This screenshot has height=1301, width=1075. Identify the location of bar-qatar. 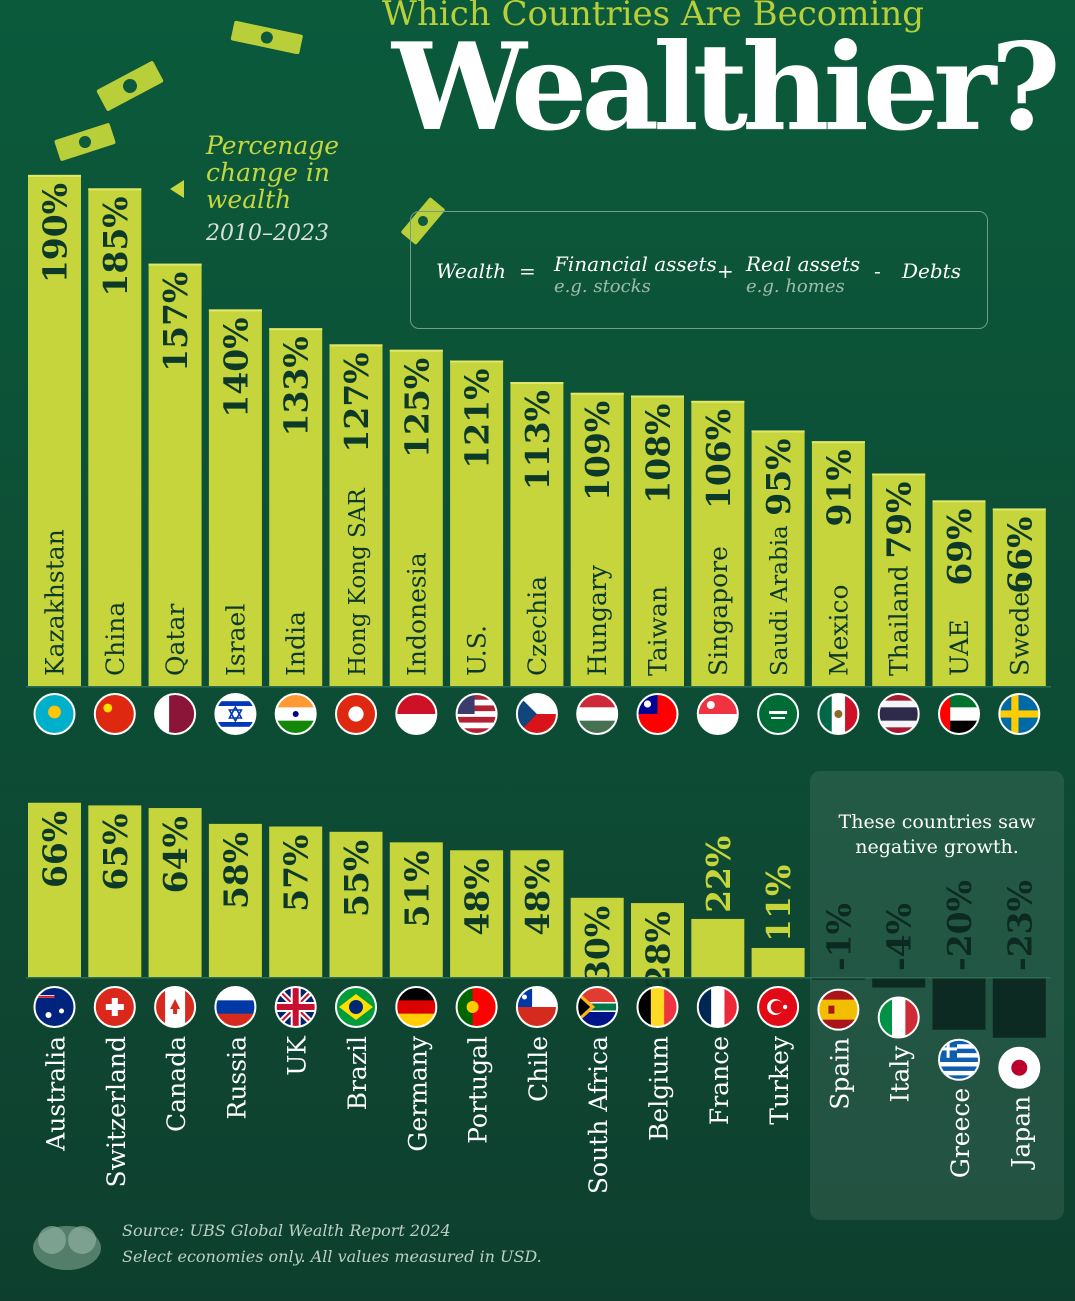
(175, 474).